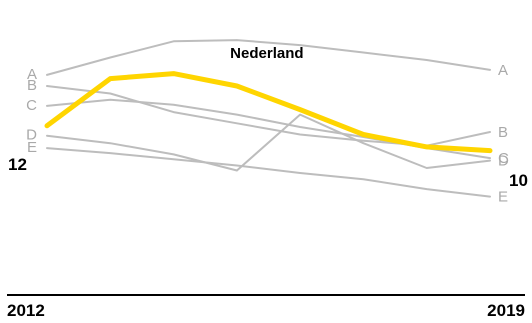 The height and width of the screenshot is (323, 532). I want to click on series-label-end-e: E, so click(503, 197).